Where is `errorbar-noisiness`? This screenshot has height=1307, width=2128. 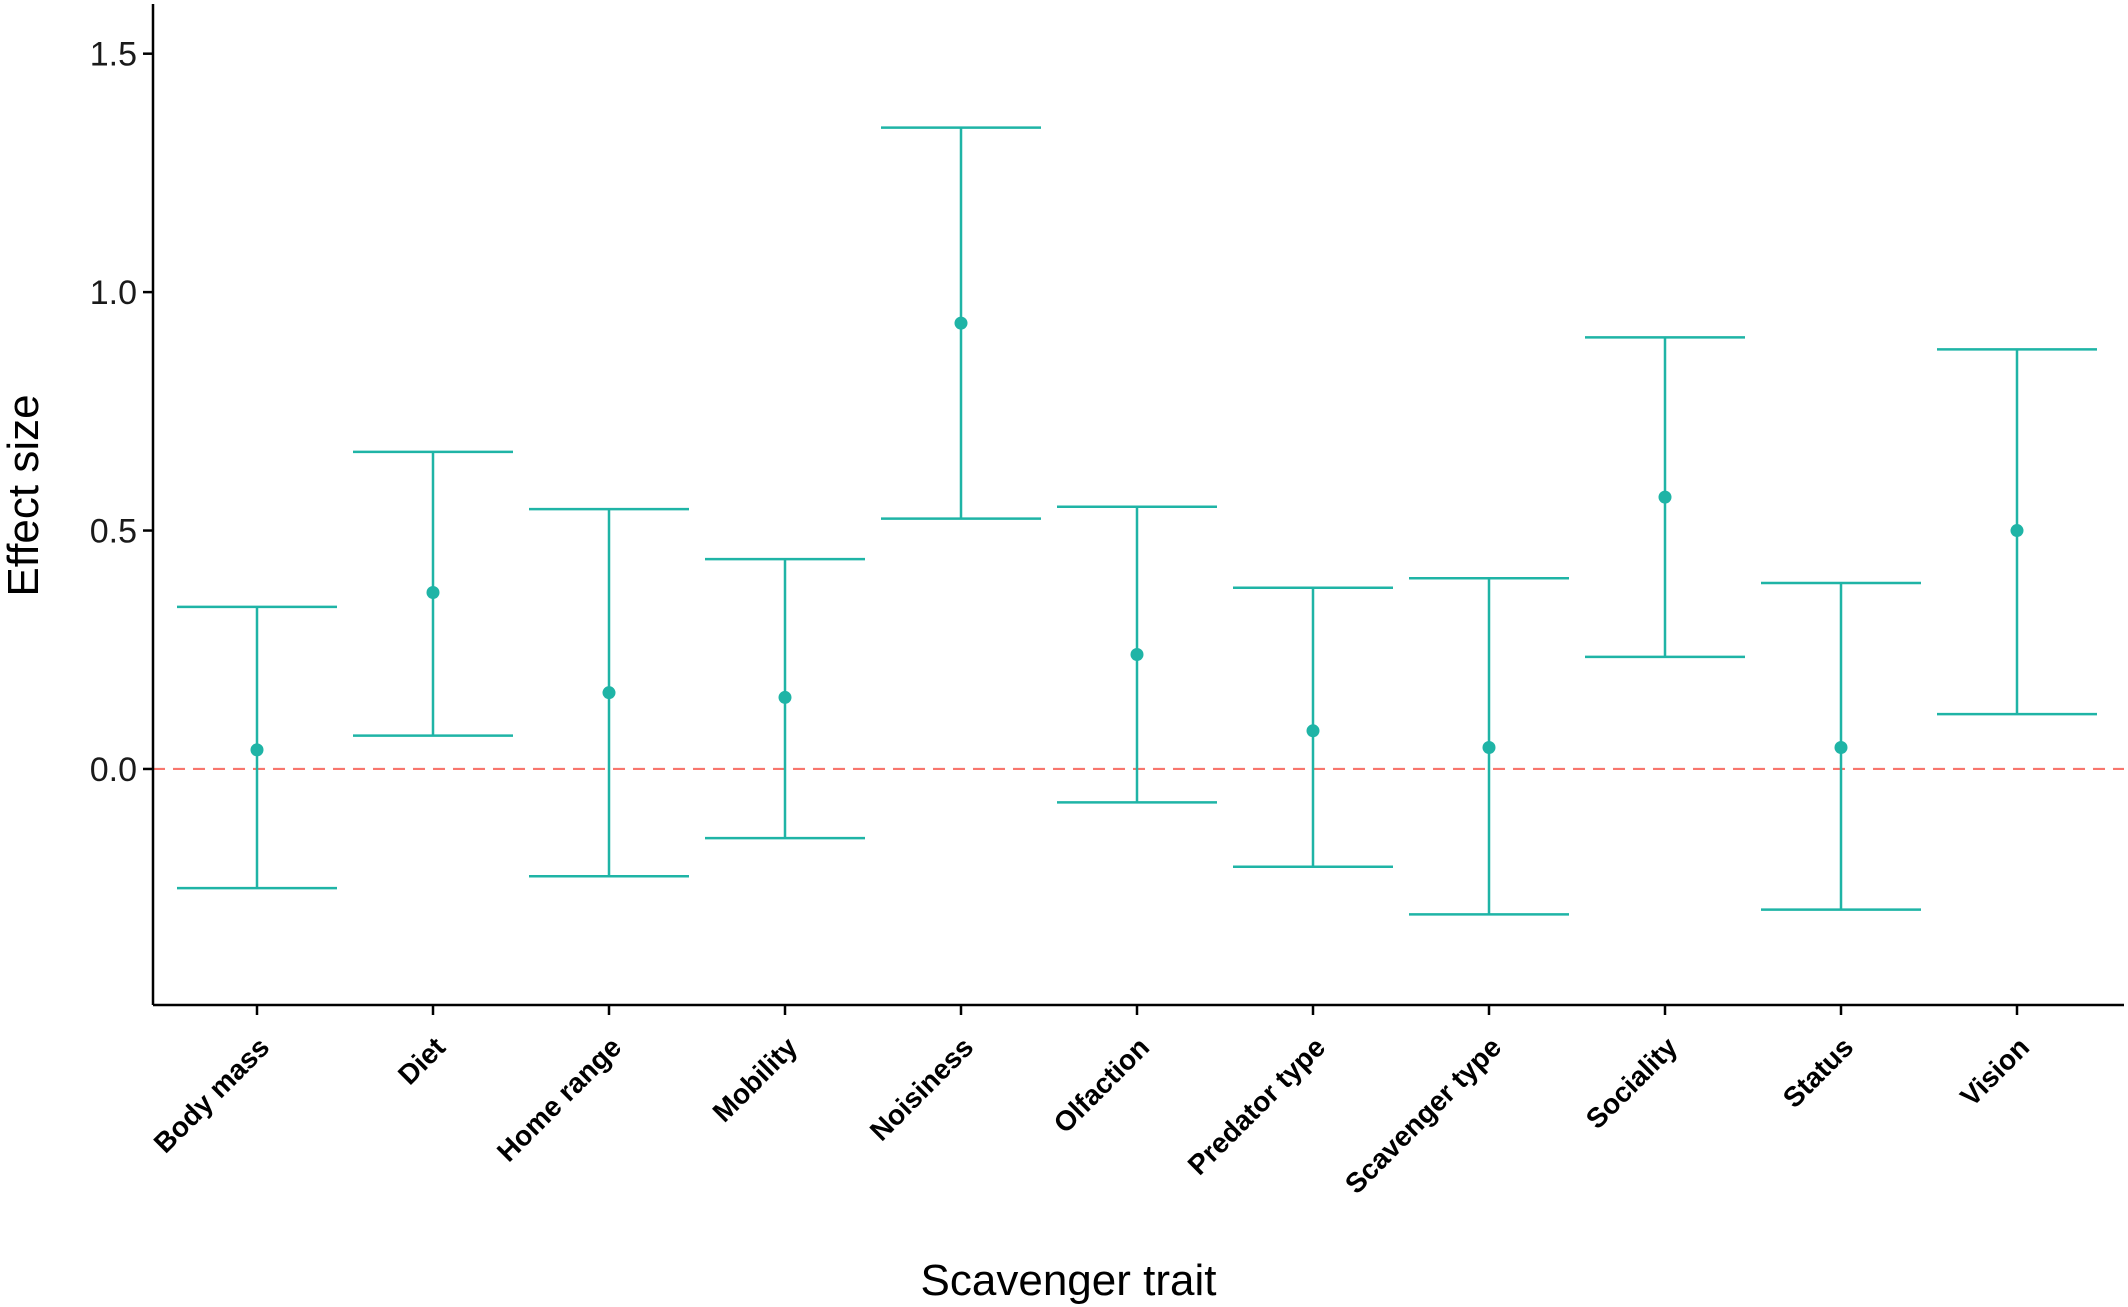 errorbar-noisiness is located at coordinates (961, 323).